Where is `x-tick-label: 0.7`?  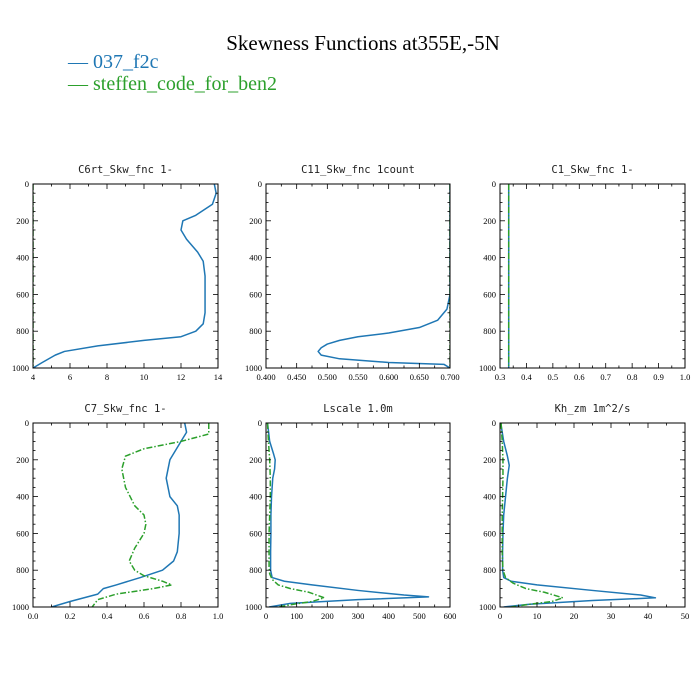
x-tick-label: 0.7 is located at coordinates (605, 377).